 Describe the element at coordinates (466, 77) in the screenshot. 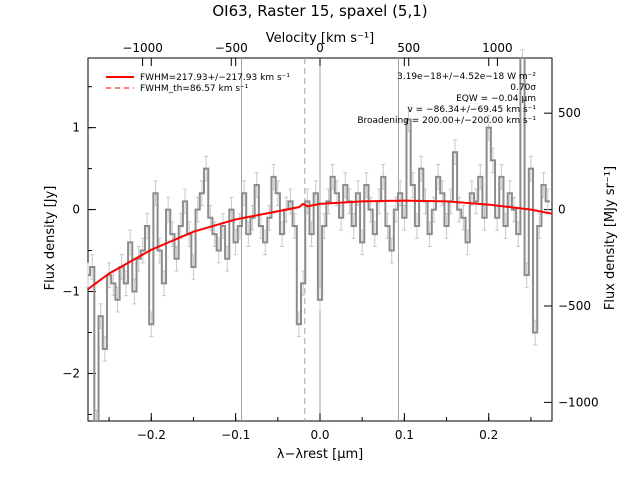

I see `annotation-text: 3.19e−18+/−4.52e−18 W m⁻²` at that location.